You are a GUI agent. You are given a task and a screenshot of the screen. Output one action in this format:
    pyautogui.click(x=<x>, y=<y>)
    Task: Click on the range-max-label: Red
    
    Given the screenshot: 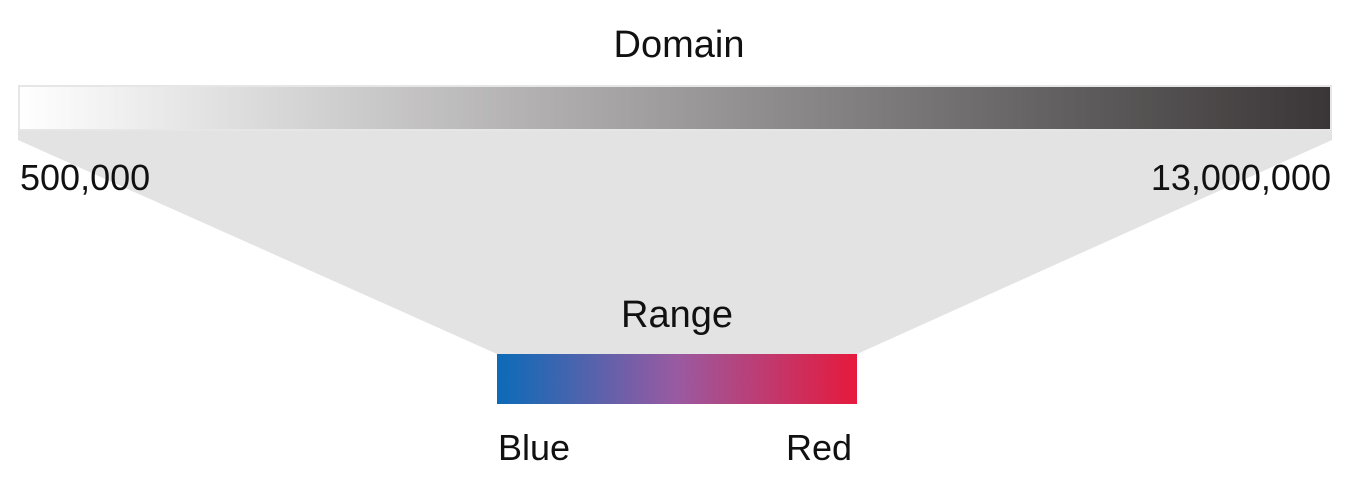 What is the action you would take?
    pyautogui.click(x=819, y=447)
    